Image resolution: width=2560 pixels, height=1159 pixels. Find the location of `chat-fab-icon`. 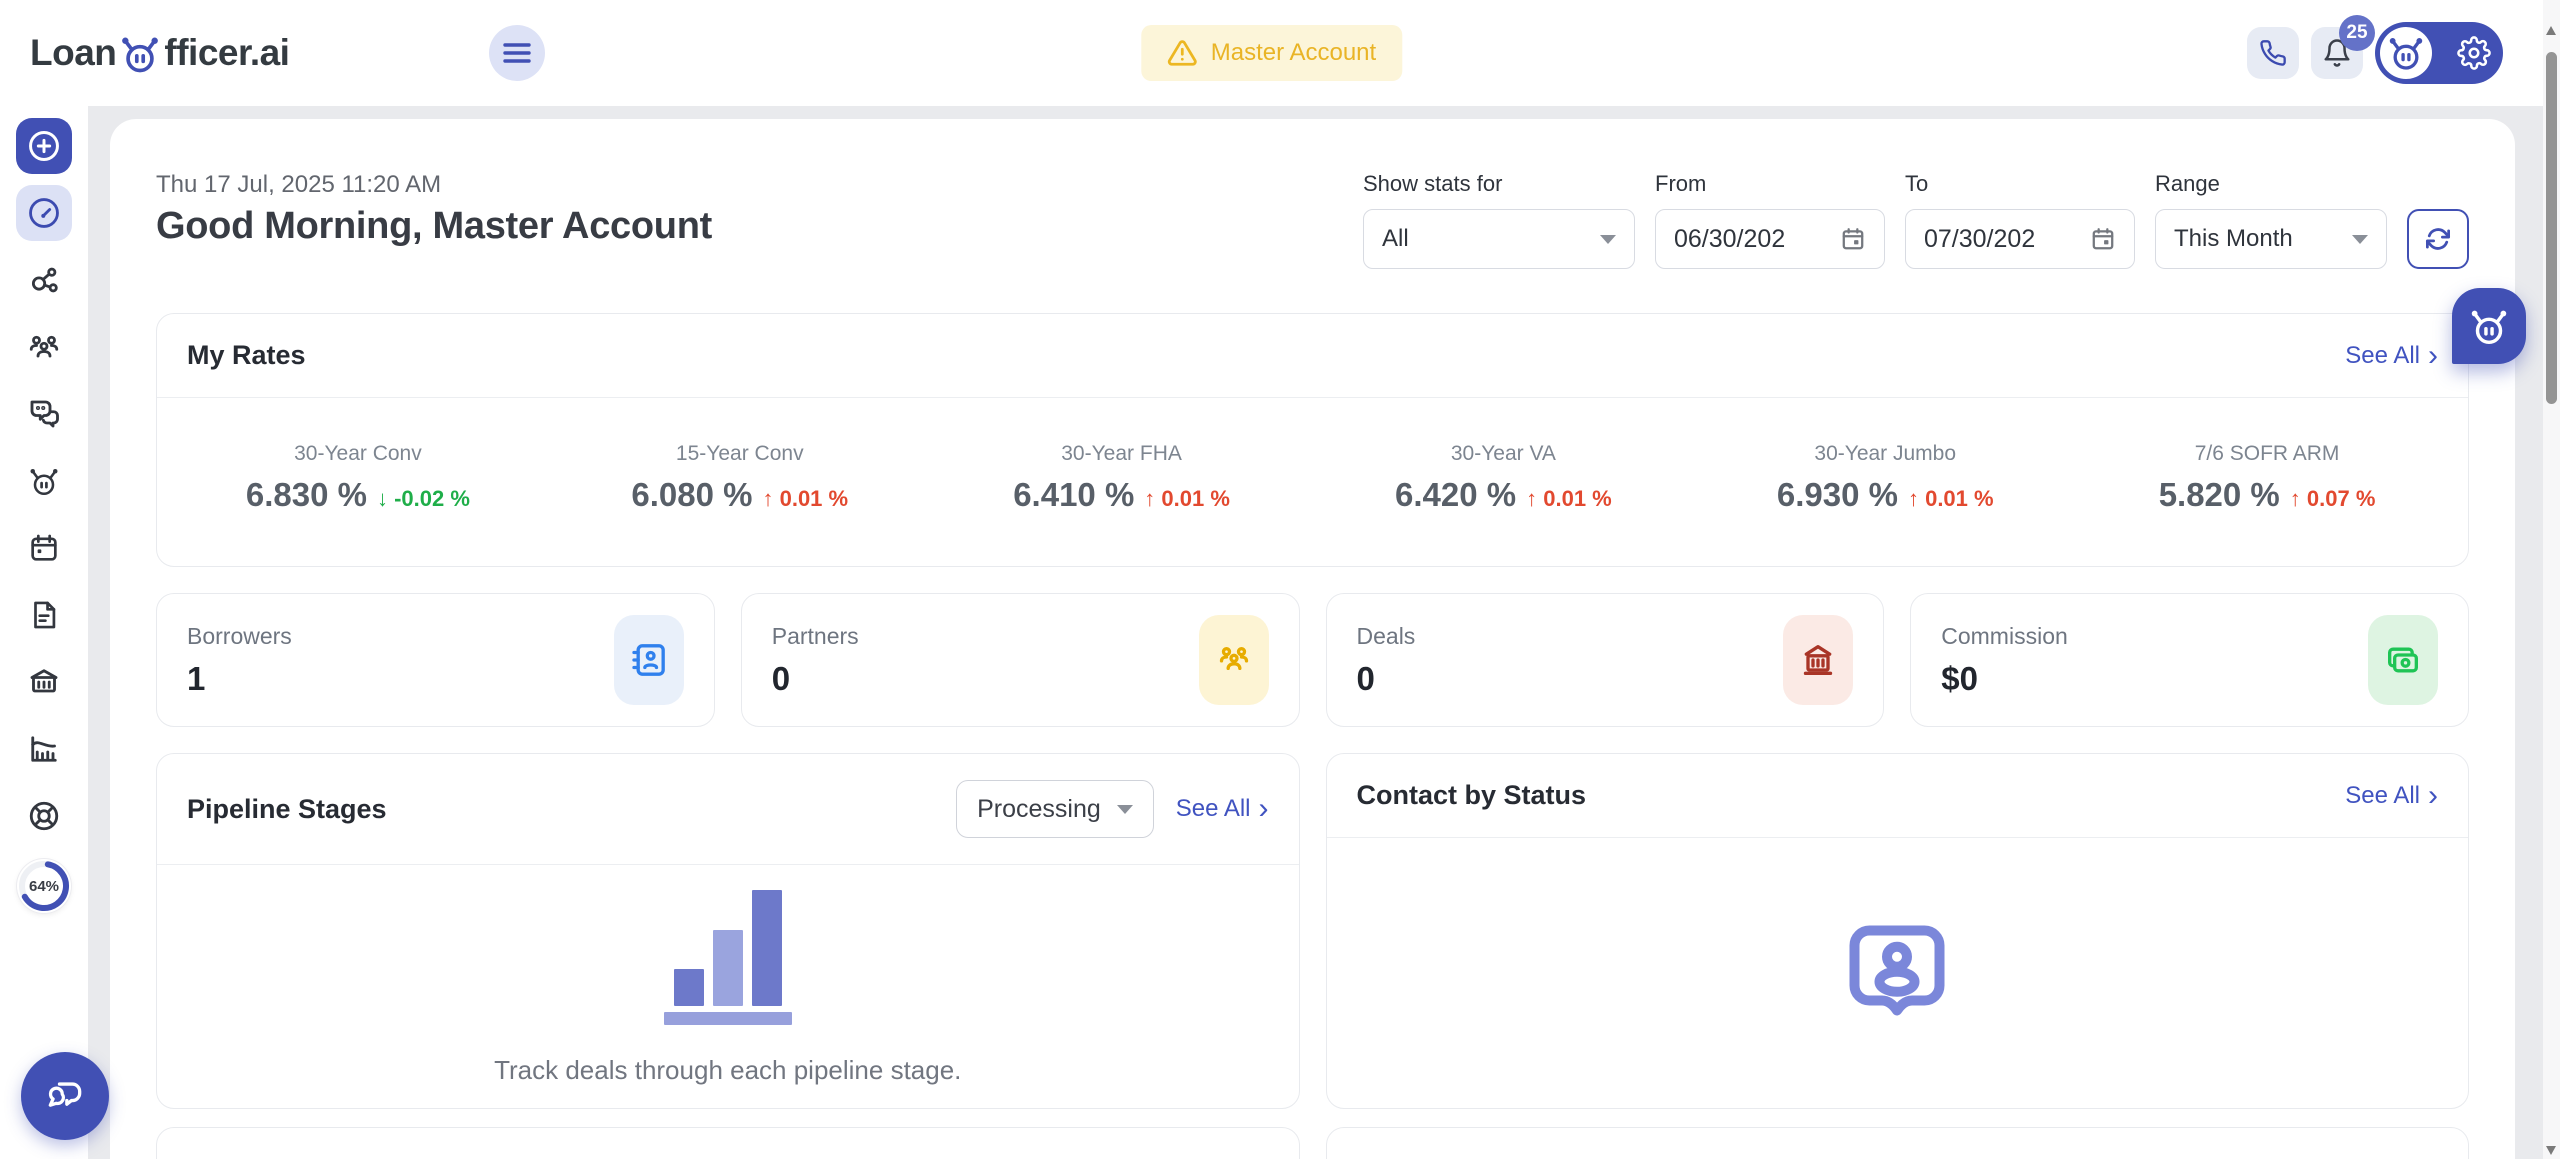

chat-fab-icon is located at coordinates (65, 1096).